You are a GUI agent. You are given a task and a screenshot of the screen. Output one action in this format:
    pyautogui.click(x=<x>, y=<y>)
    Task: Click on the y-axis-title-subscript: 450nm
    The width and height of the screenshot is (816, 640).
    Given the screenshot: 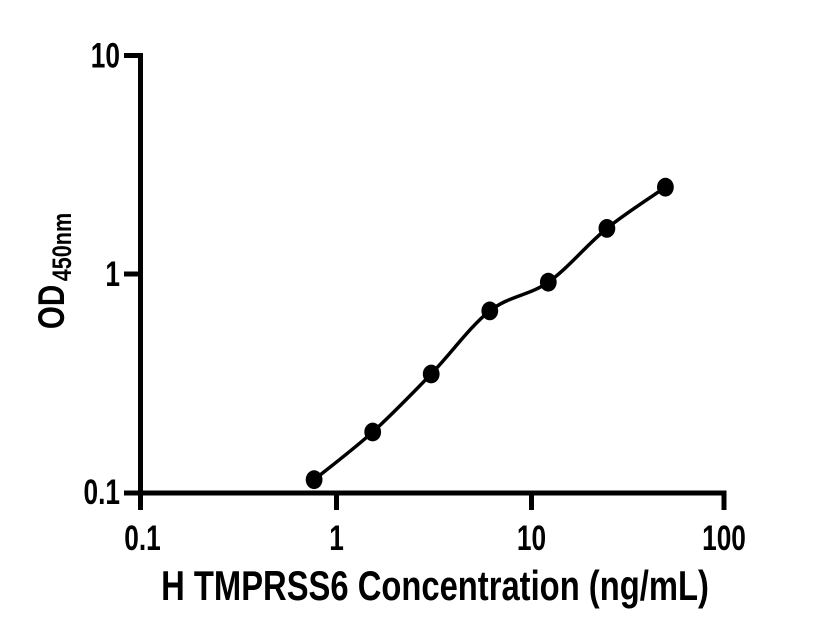 What is the action you would take?
    pyautogui.click(x=63, y=247)
    